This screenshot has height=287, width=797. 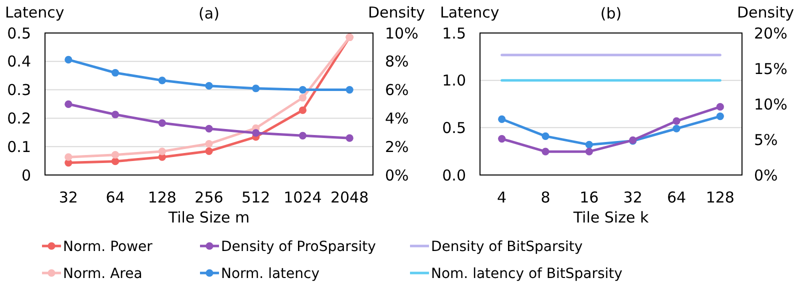 I want to click on y-tick-label: 0.3, so click(x=19, y=90).